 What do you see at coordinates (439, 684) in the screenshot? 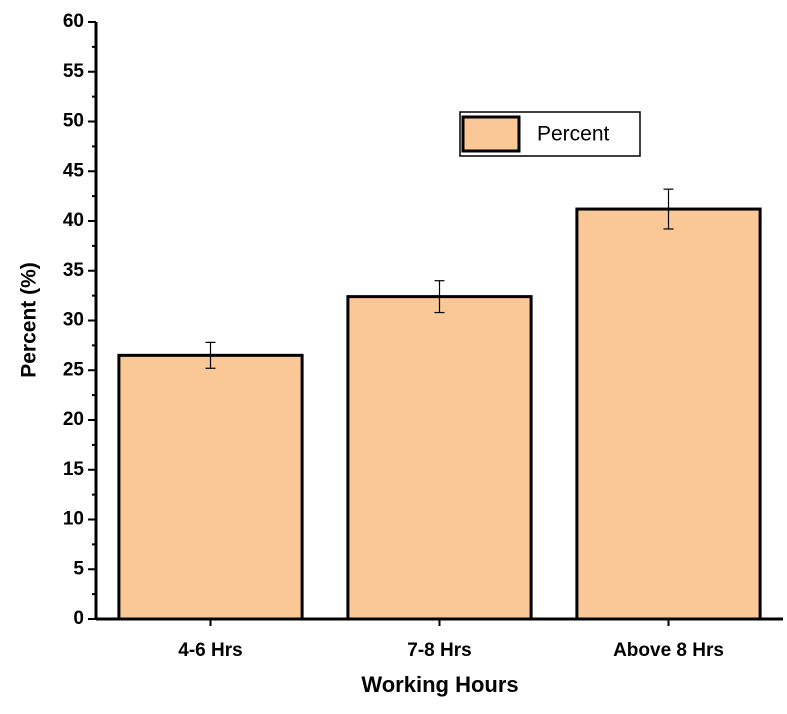
I see `x-axis-label: Working Hours` at bounding box center [439, 684].